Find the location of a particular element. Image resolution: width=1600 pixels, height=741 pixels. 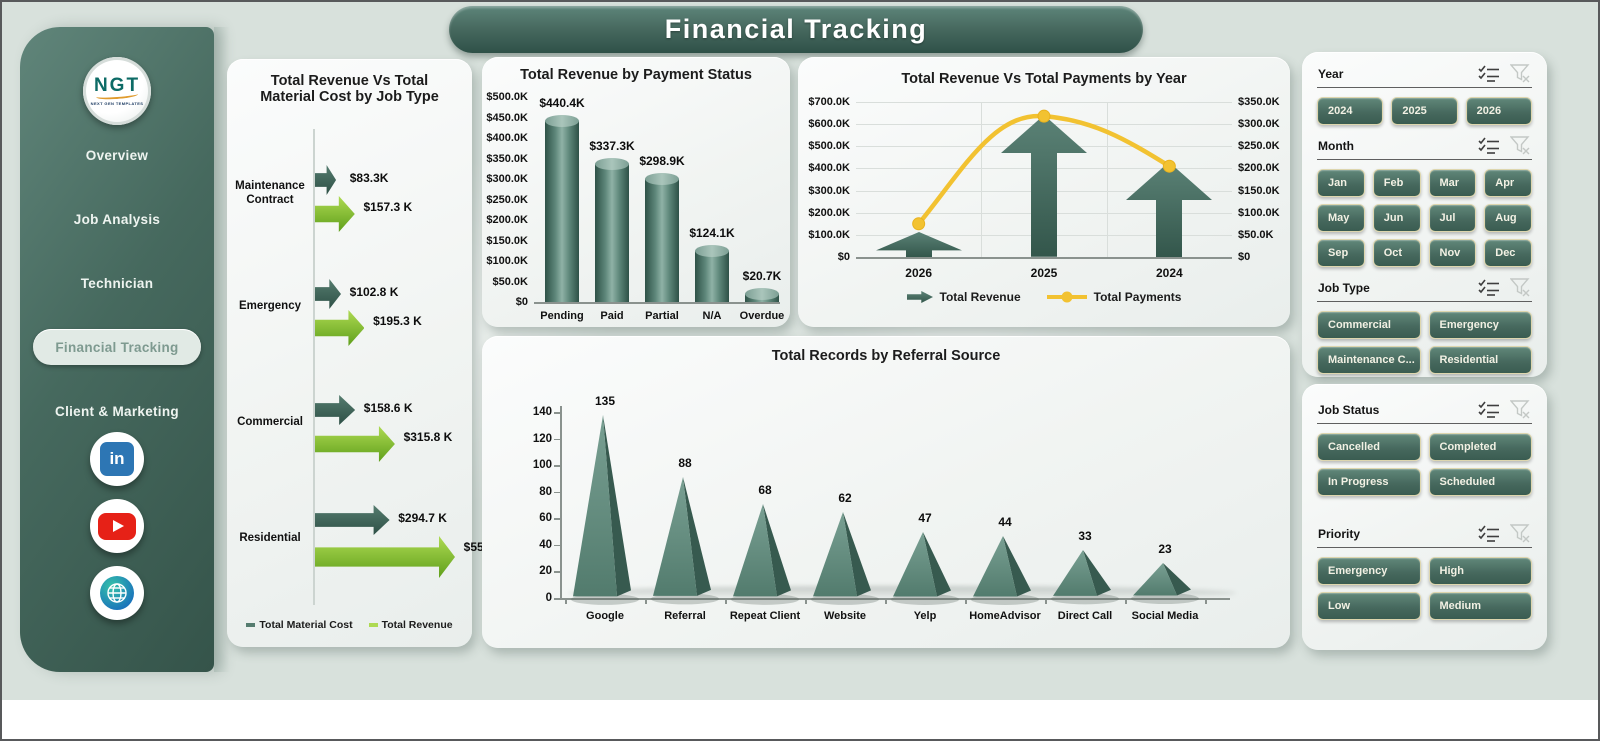

filter-option-oct: Oct is located at coordinates (1396, 253).